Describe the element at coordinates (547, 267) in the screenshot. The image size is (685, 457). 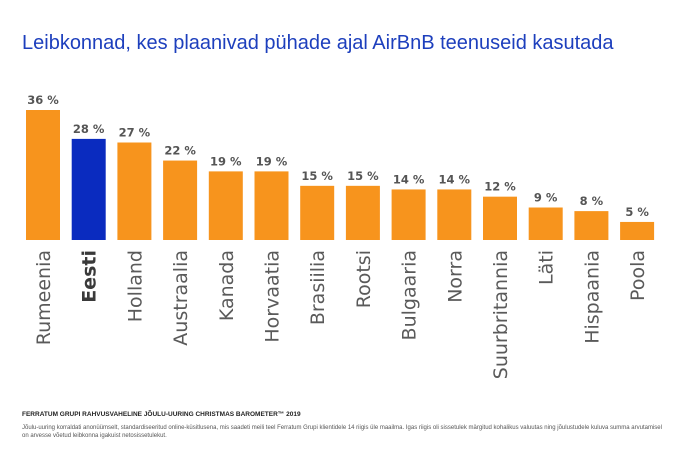
I see `category-label: Läti` at that location.